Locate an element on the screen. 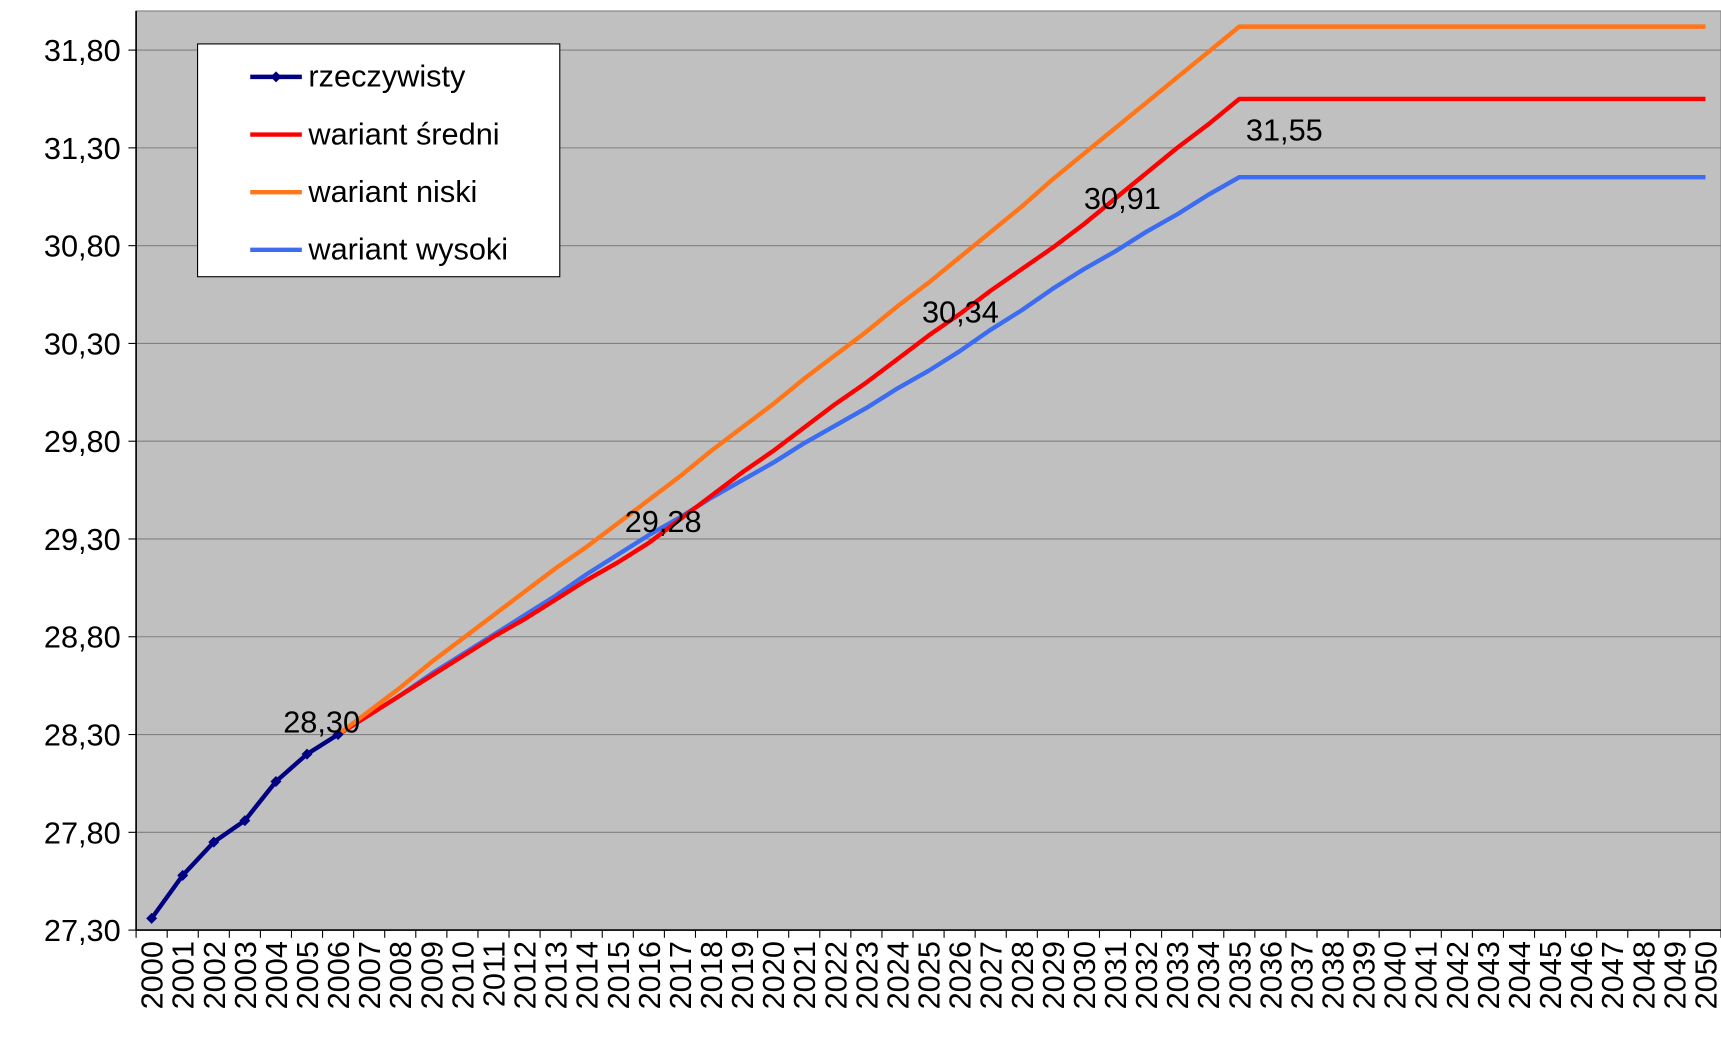  y-tick-label: 27,80 is located at coordinates (82, 832).